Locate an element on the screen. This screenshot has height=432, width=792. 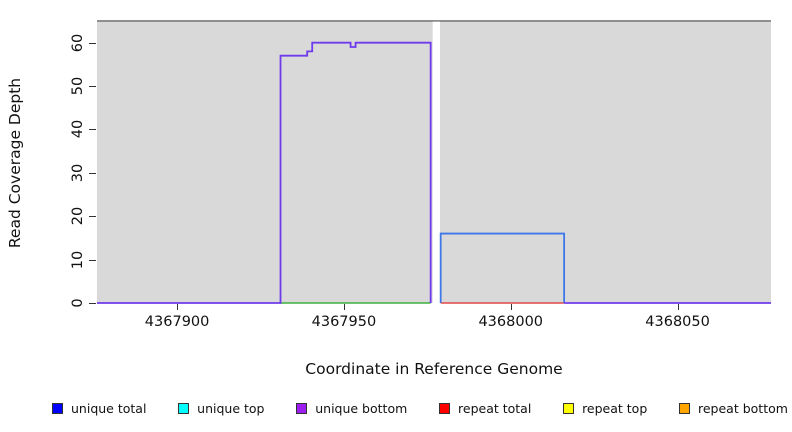
y-tick-label: 0 is located at coordinates (78, 303).